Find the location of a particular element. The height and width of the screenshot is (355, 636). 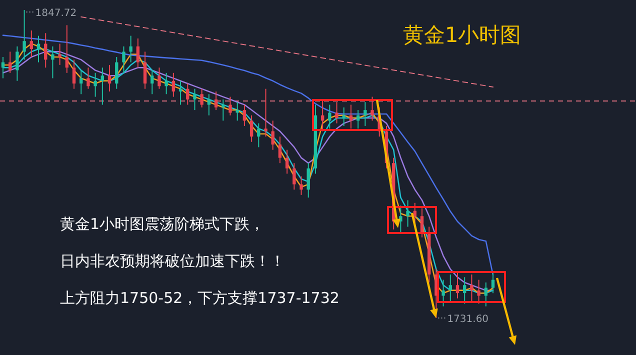

annotation: 1731.60 is located at coordinates (468, 319).